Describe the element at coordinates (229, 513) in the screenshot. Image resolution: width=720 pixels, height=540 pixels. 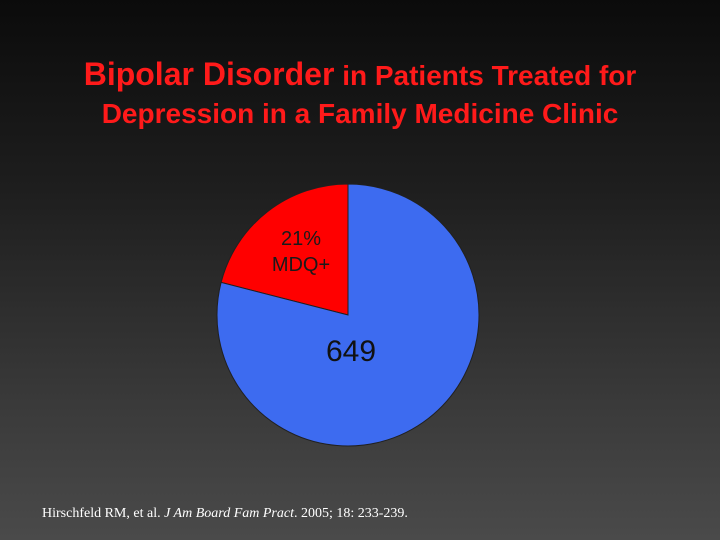
I see `citation-journal: J Am Board Fam Pract` at that location.